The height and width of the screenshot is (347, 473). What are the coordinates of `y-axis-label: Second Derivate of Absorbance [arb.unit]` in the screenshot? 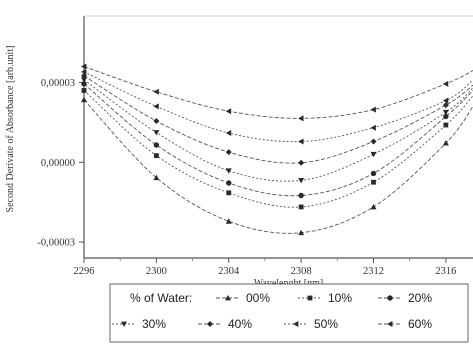 It's located at (10, 129).